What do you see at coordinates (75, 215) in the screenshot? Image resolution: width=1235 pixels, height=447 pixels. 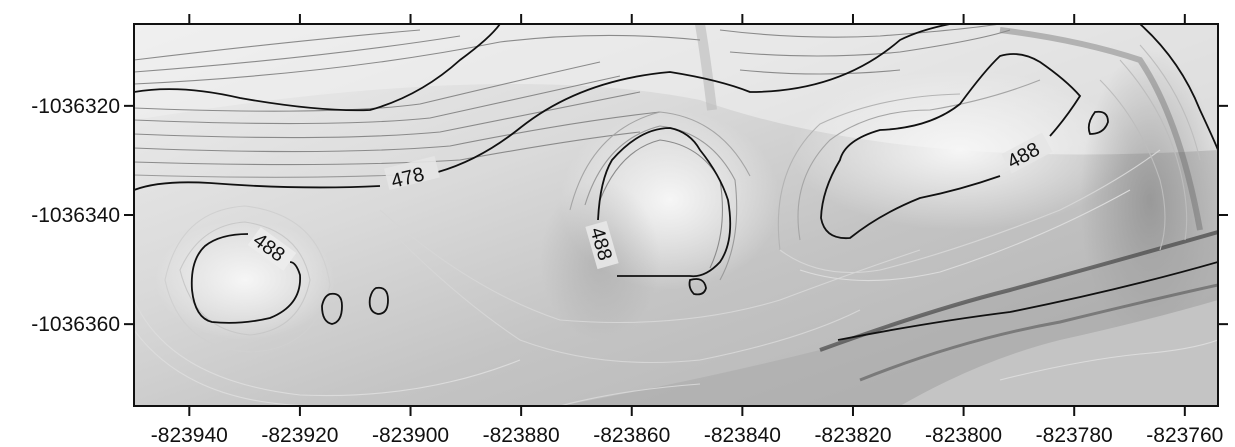 I see `y-tick-label: -1036340` at bounding box center [75, 215].